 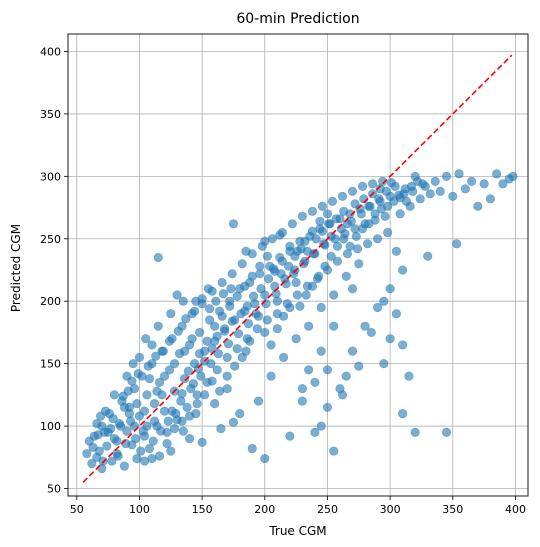 What do you see at coordinates (50, 239) in the screenshot?
I see `y-tick-label: 250` at bounding box center [50, 239].